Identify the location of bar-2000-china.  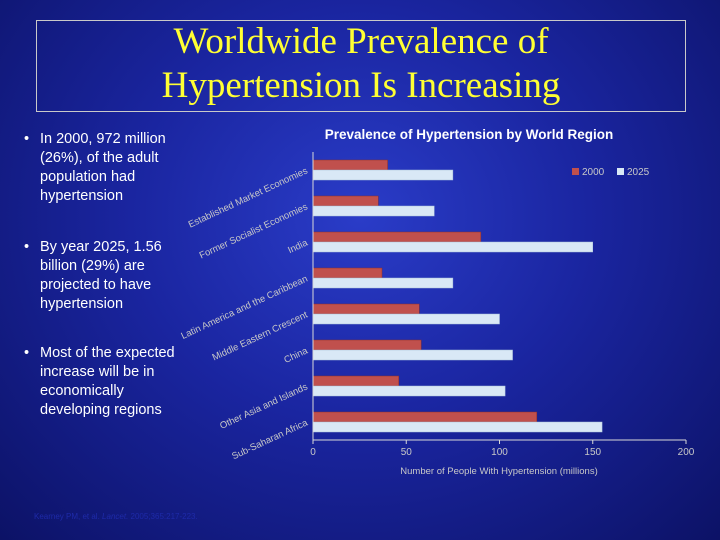
(367, 345).